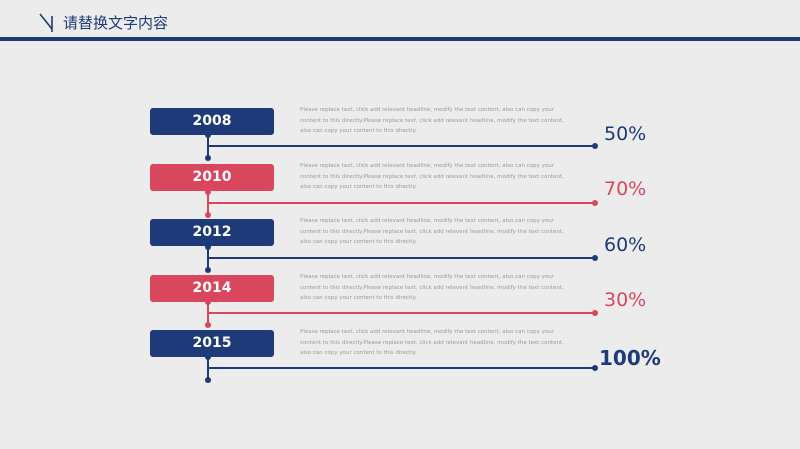 The height and width of the screenshot is (449, 800). What do you see at coordinates (212, 121) in the screenshot?
I see `year-label-2008: 2008` at bounding box center [212, 121].